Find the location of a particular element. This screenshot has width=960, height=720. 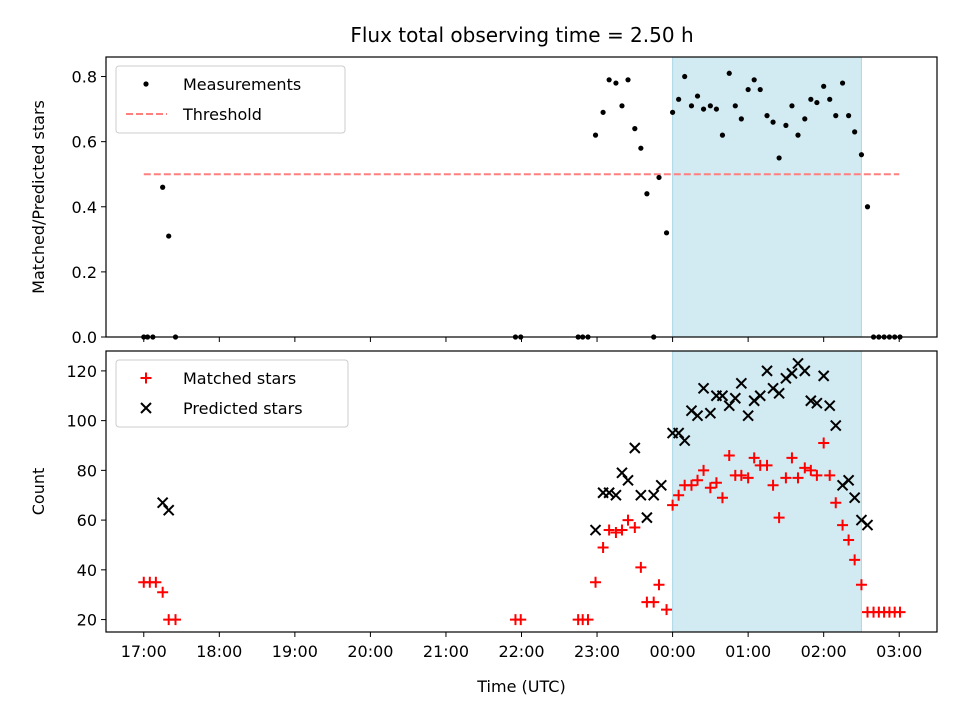

x-tick-label: 23:00 is located at coordinates (597, 651).